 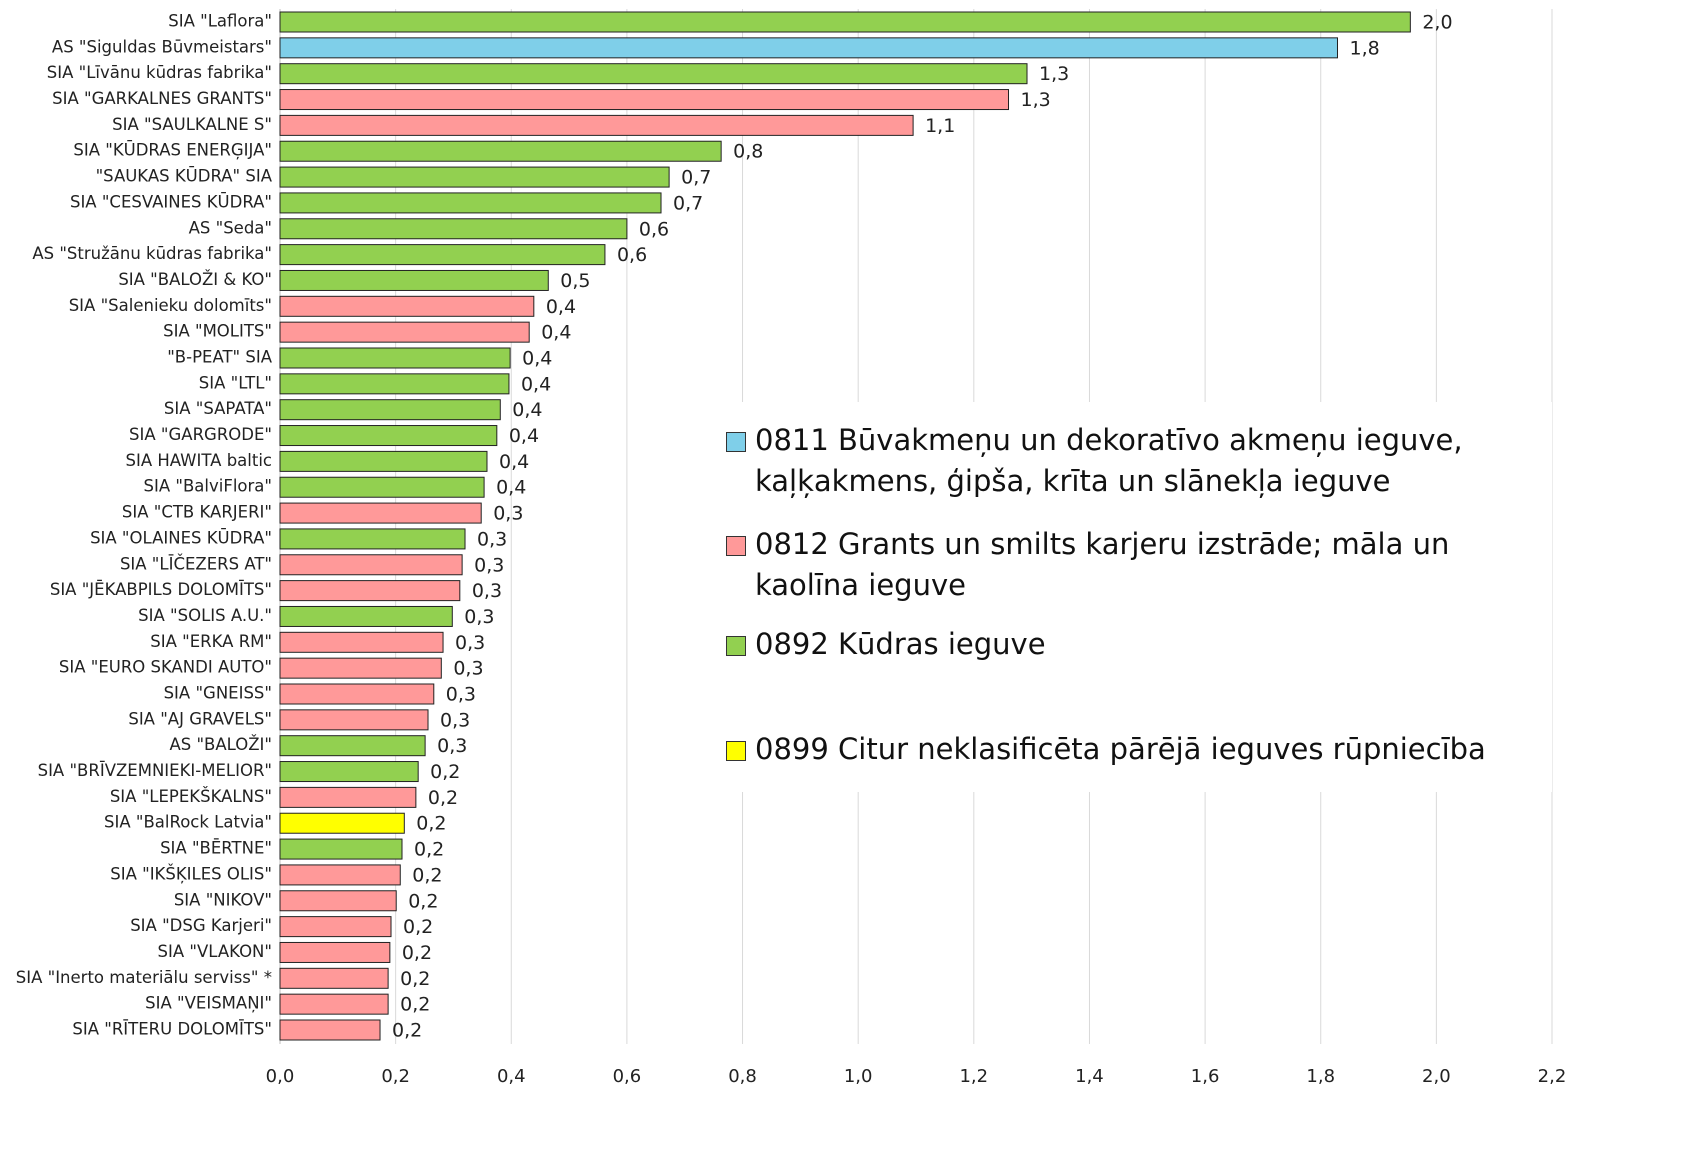 I want to click on y-tick-label: SIA "EURO SKANDI AUTO", so click(x=165, y=667).